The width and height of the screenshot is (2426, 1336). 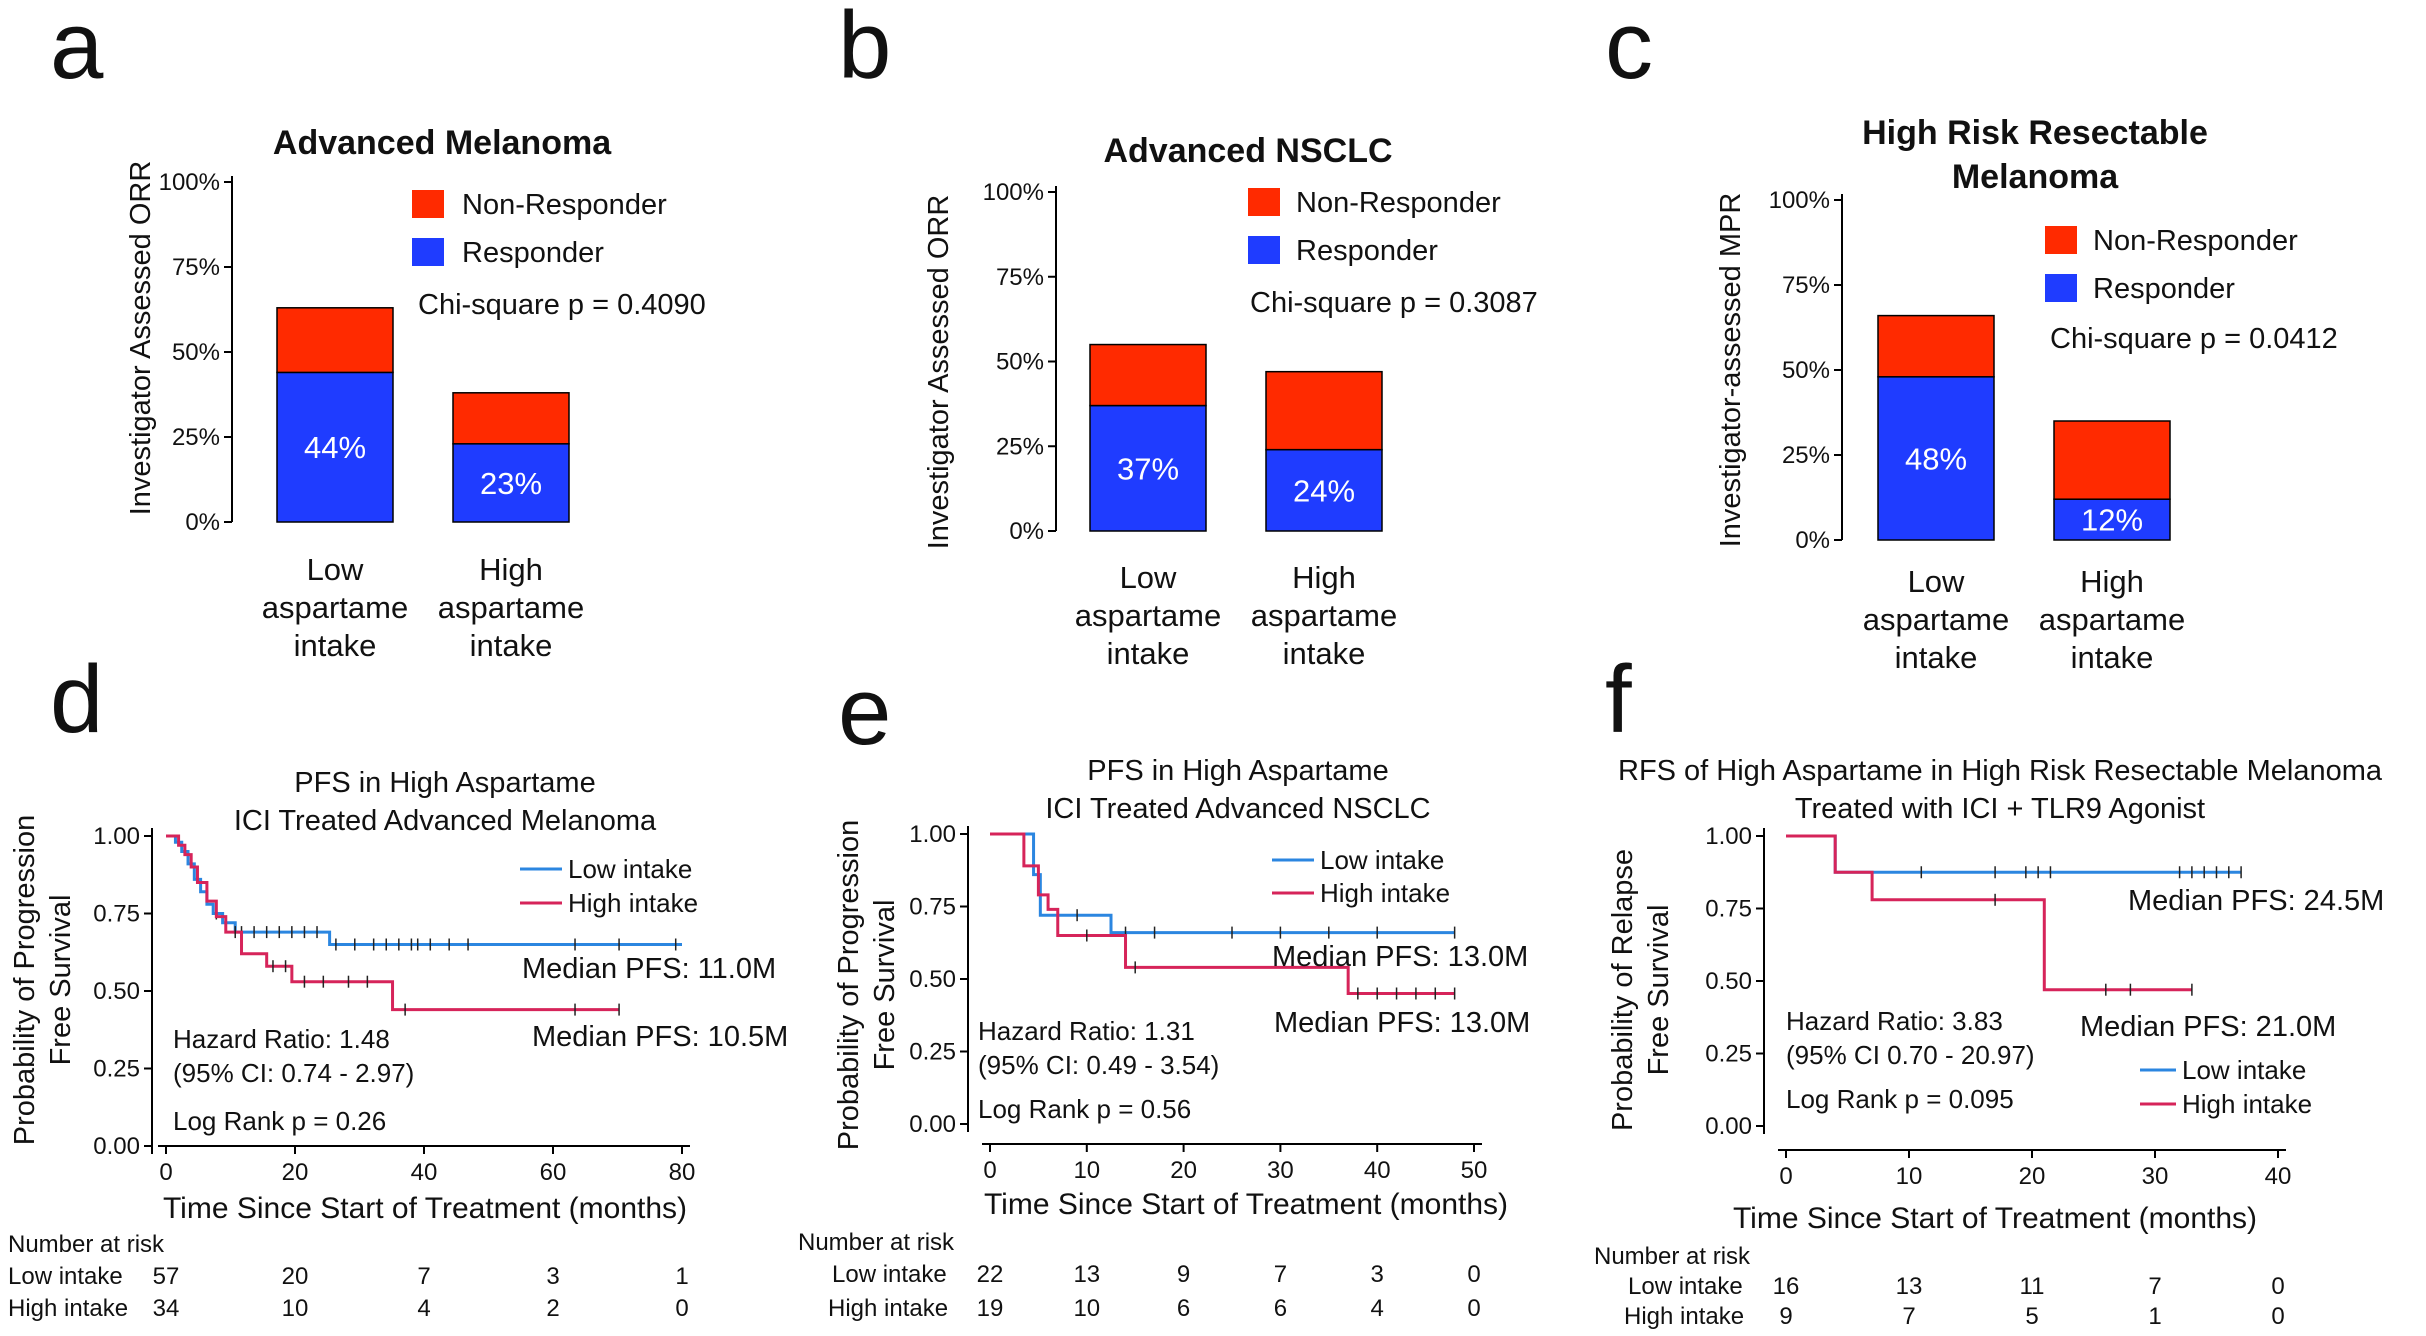 What do you see at coordinates (86, 1244) in the screenshot?
I see `chart-d-risk-header: Number at risk` at bounding box center [86, 1244].